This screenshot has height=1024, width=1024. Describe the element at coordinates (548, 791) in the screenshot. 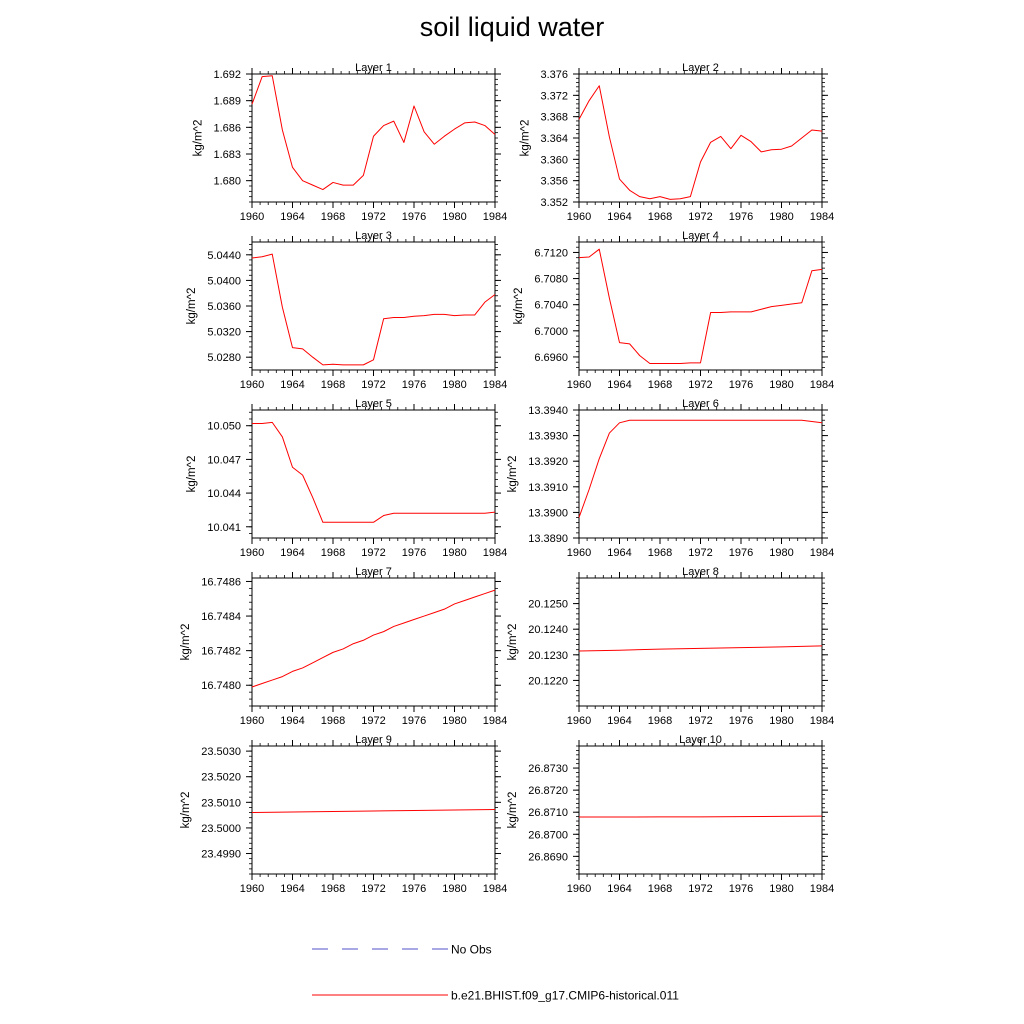

I see `y-tick-label: 26.8720` at that location.